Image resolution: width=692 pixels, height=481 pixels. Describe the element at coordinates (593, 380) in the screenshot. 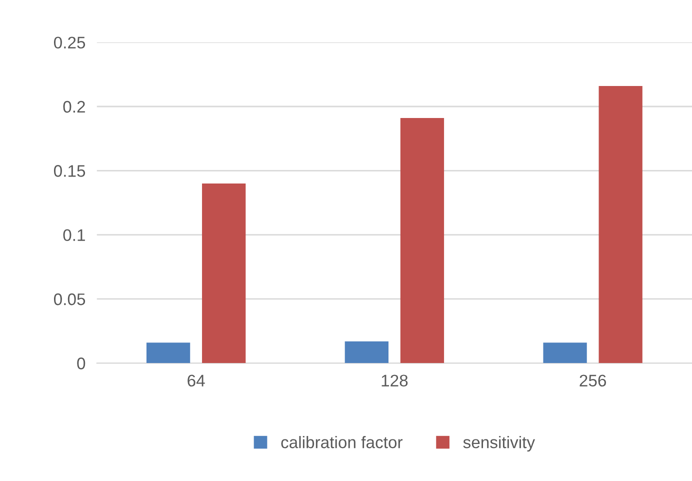

I see `x-tick-label: 256` at that location.